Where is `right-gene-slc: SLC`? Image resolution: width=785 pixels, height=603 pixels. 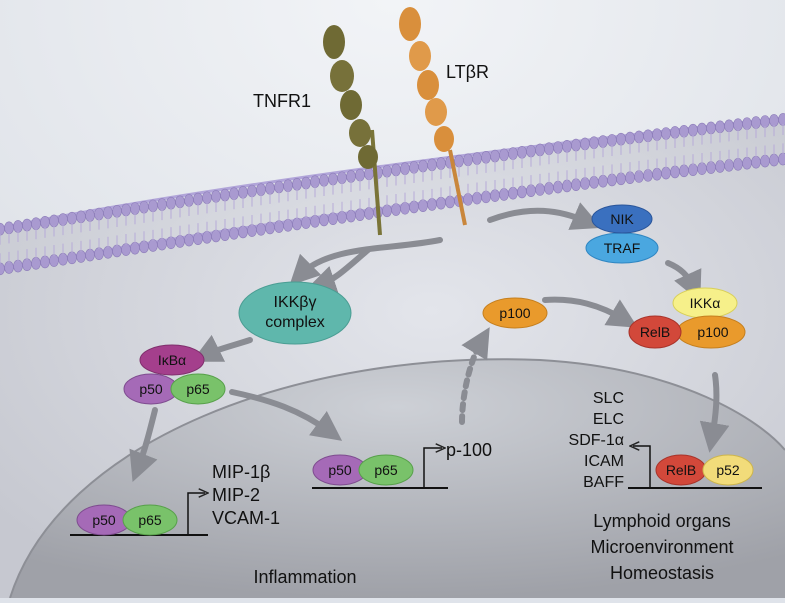 right-gene-slc: SLC is located at coordinates (608, 398).